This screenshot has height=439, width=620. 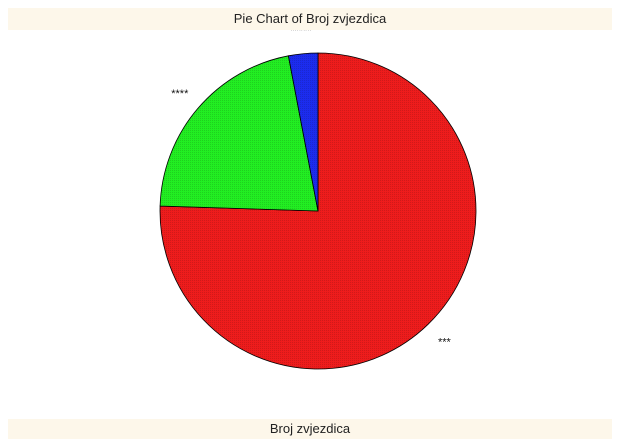 I want to click on pie-slice-label: *****, so click(x=301, y=33).